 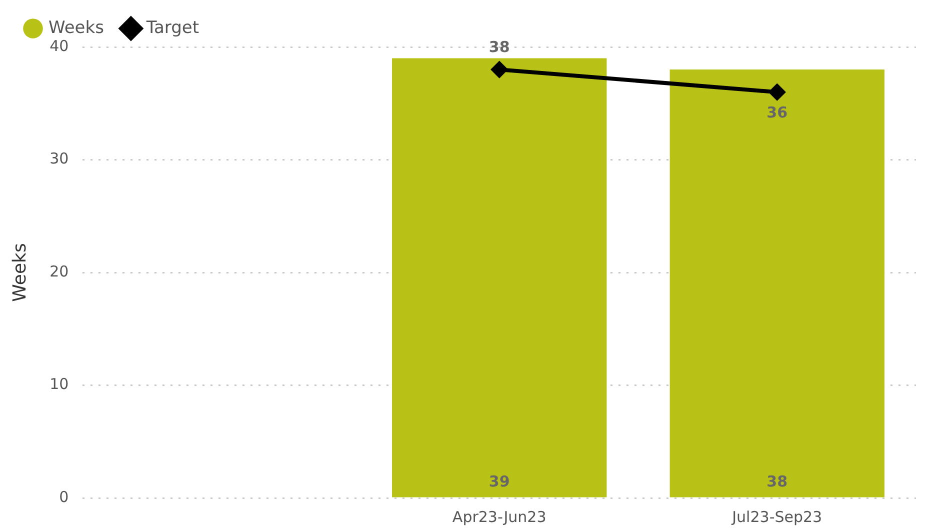 I want to click on x-tick-label: Jul23-Sep23, so click(x=776, y=517).